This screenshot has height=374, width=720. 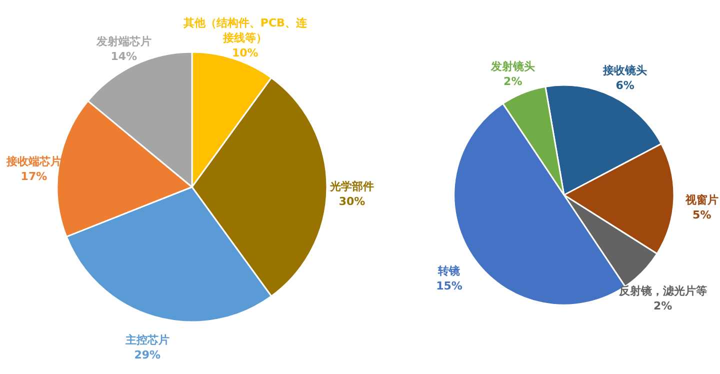 I want to click on data-label: 30%, so click(x=352, y=201).